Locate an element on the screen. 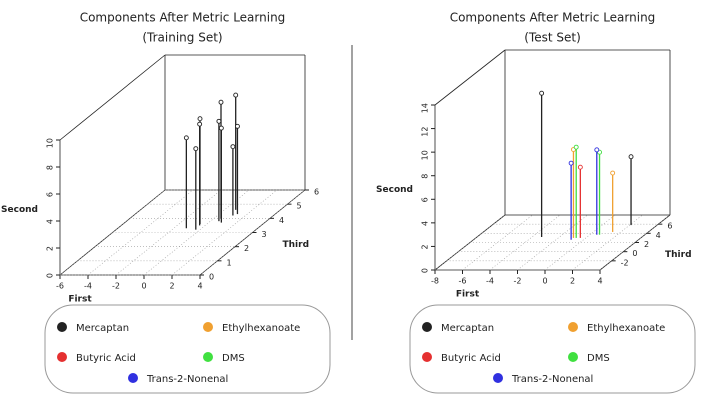 The width and height of the screenshot is (705, 400). chart-subtitle: (Test Set) is located at coordinates (552, 38).